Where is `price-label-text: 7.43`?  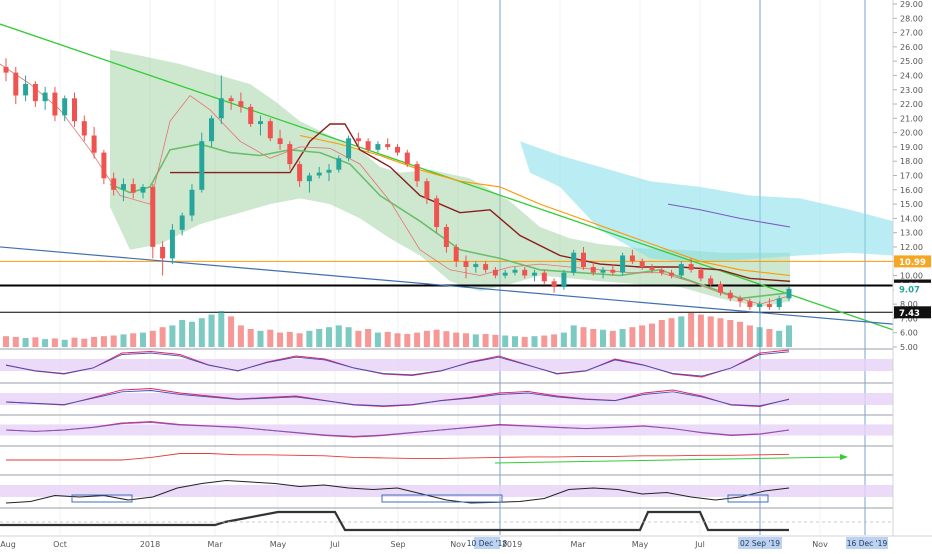 price-label-text: 7.43 is located at coordinates (909, 314).